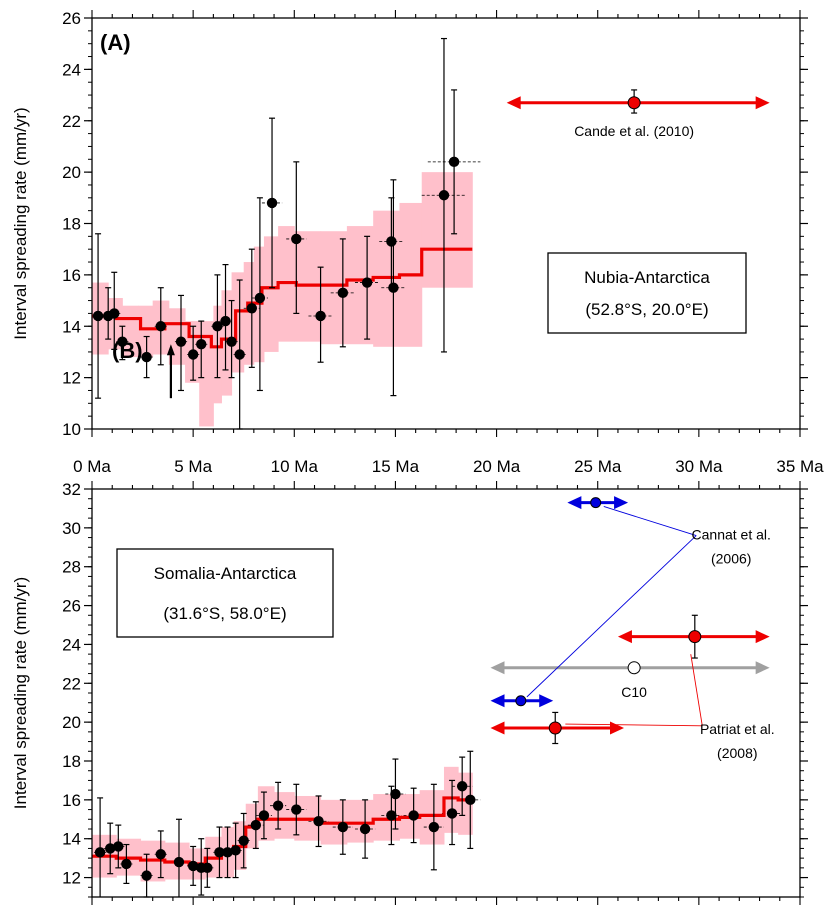  I want to click on cannat-label-year: (2006), so click(731, 559).